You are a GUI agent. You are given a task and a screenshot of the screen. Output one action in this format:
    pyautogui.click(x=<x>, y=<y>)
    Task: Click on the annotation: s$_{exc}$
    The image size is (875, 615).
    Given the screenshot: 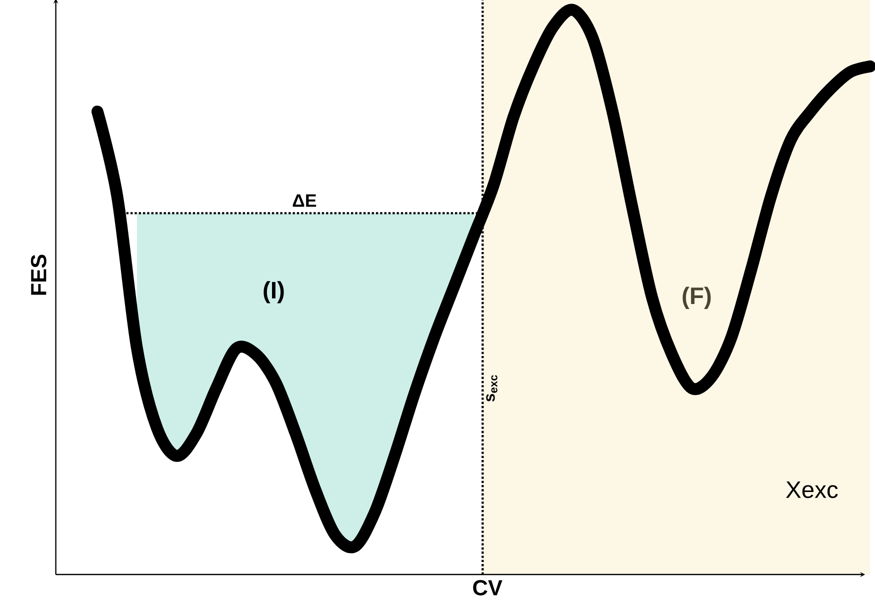 What is the action you would take?
    pyautogui.click(x=492, y=388)
    